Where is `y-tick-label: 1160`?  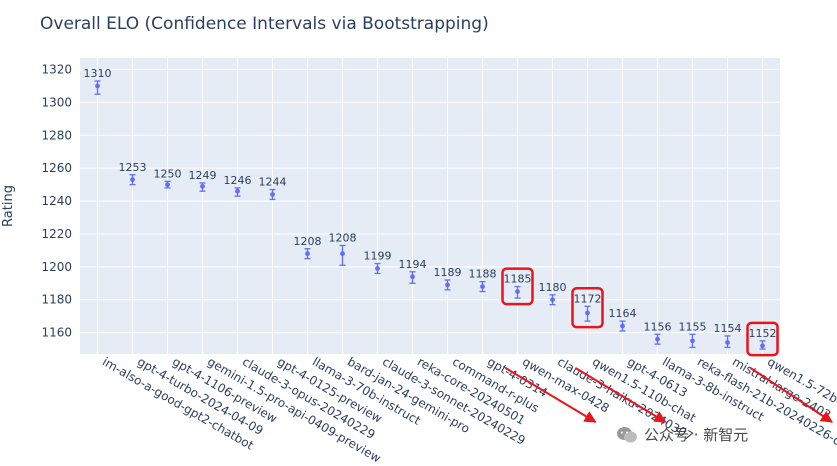 y-tick-label: 1160 is located at coordinates (56, 333).